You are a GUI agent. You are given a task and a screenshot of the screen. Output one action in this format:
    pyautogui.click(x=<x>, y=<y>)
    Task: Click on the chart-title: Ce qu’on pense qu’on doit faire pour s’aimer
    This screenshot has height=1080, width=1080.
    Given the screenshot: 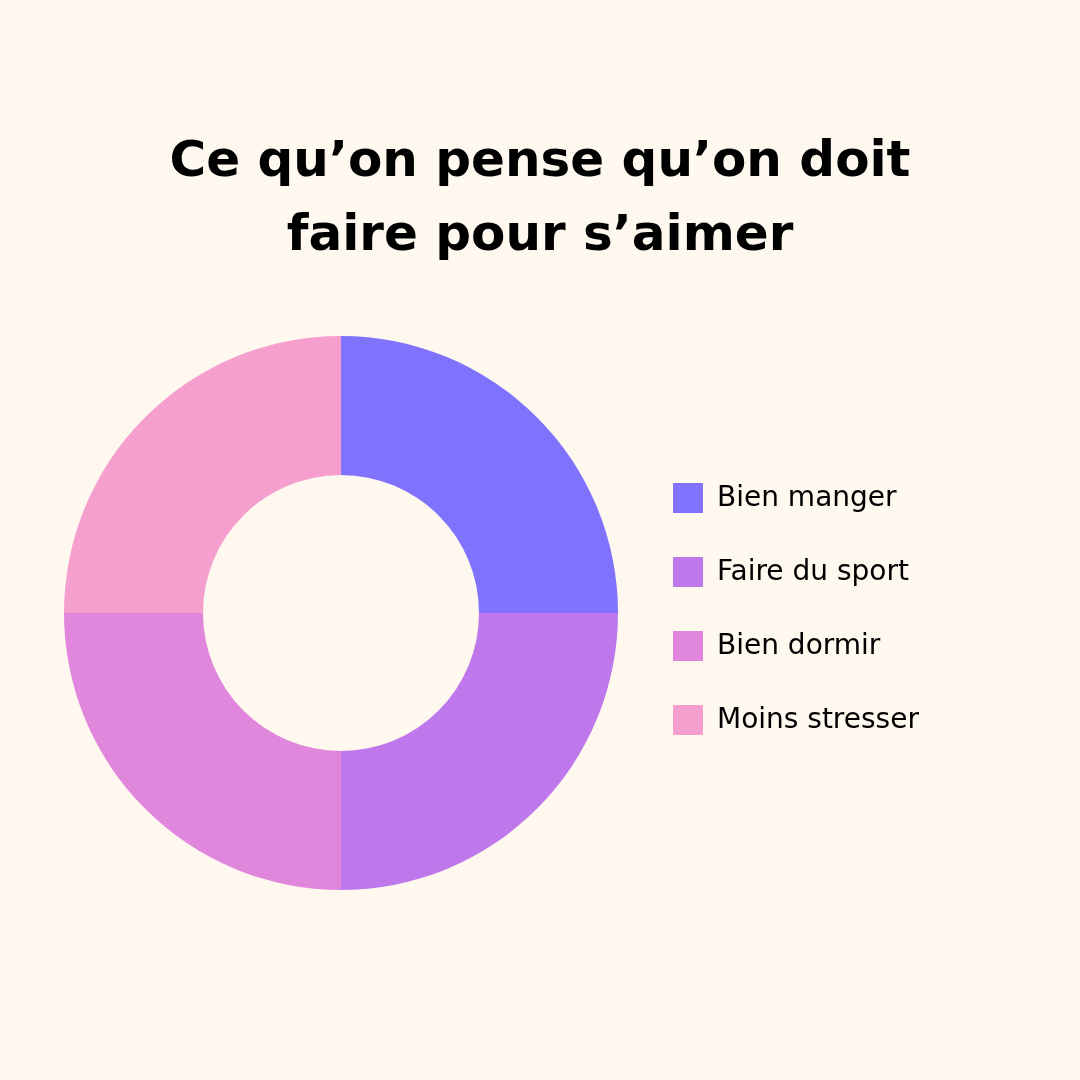 What is the action you would take?
    pyautogui.click(x=540, y=196)
    